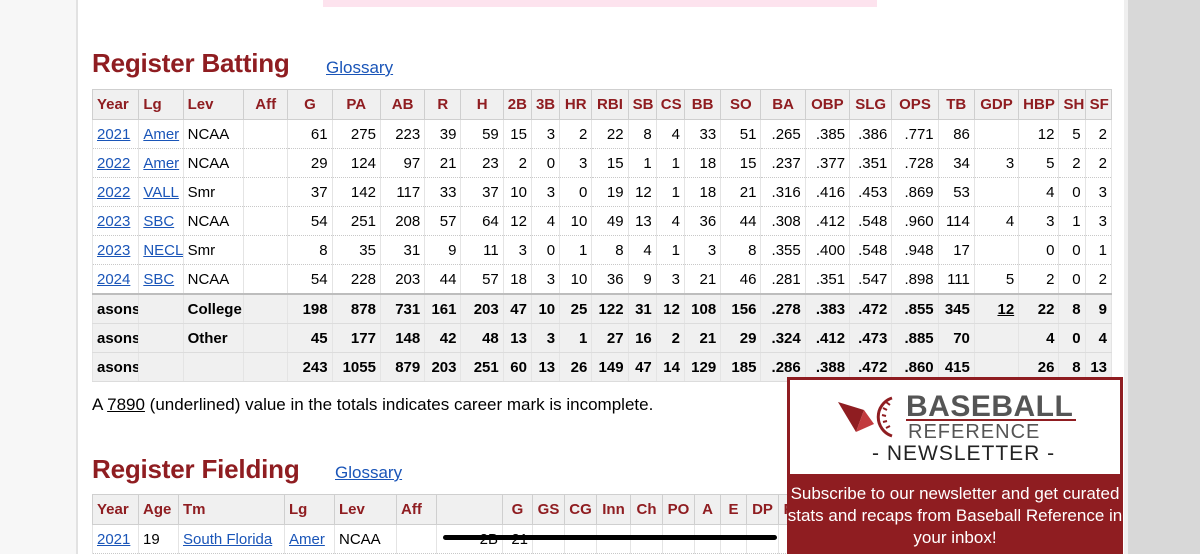 This screenshot has width=1200, height=554. What do you see at coordinates (610, 537) in the screenshot?
I see `horizontal-scrollbar` at bounding box center [610, 537].